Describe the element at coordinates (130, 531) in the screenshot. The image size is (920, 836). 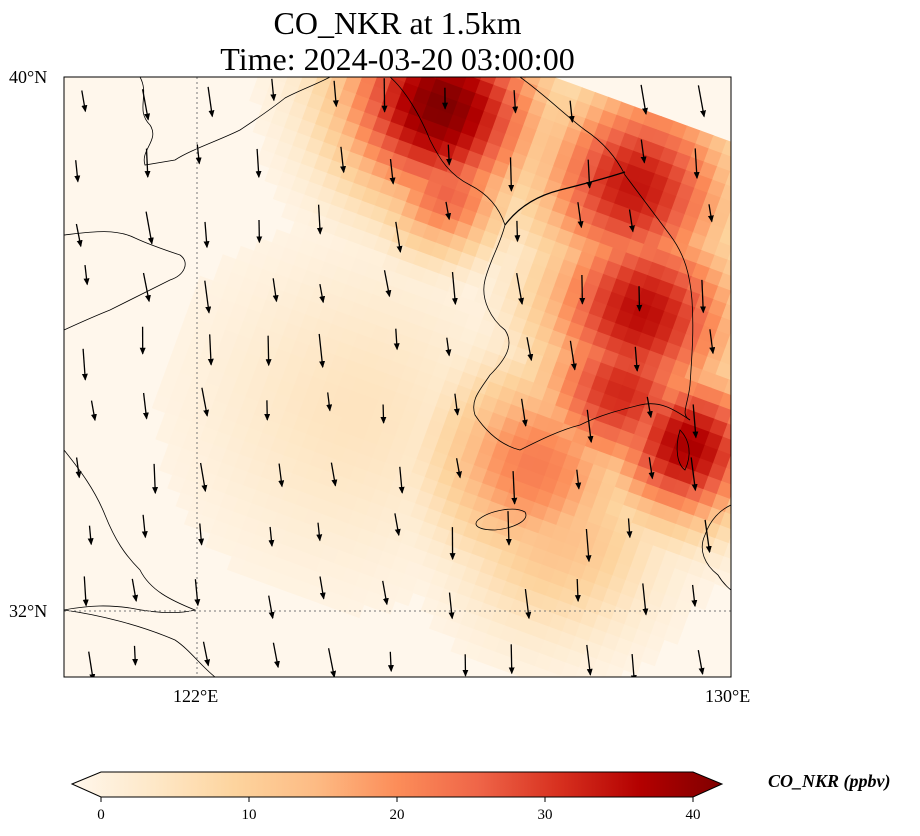
I see `coastline-china-east` at that location.